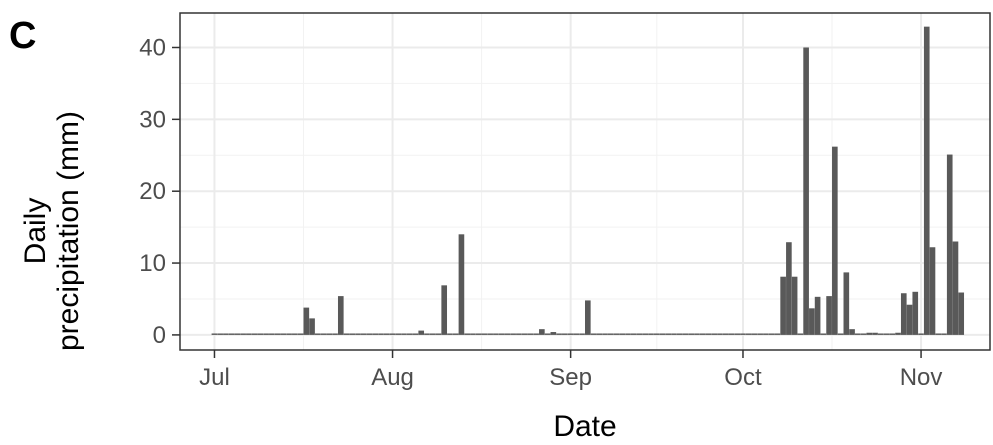  Describe the element at coordinates (22, 36) in the screenshot. I see `panel-label: C` at that location.